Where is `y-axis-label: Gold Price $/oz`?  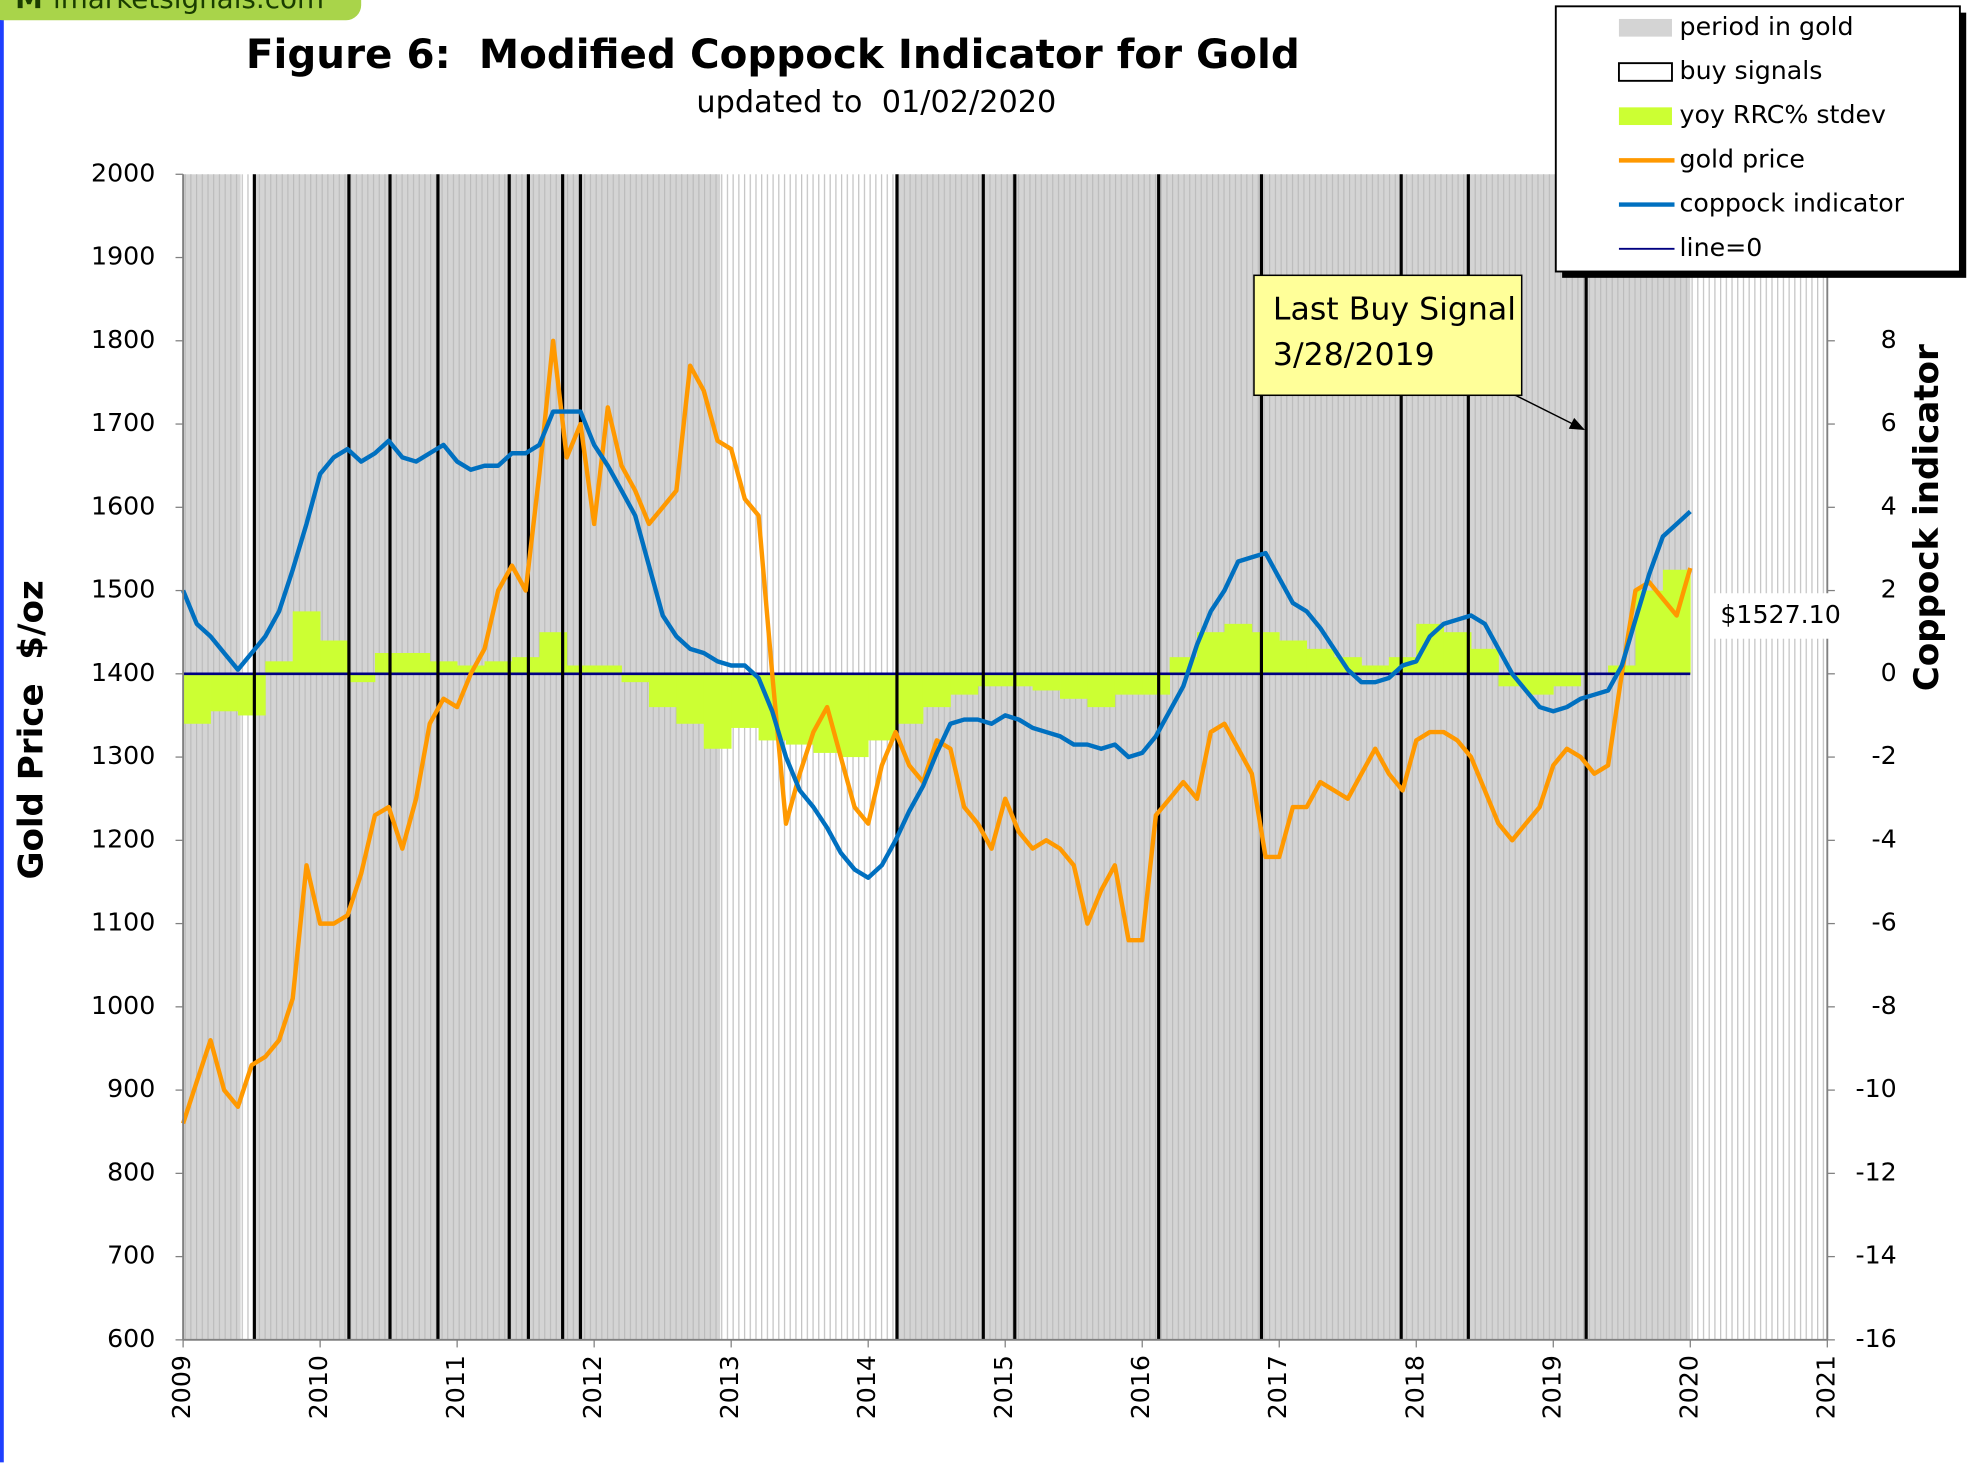
y-axis-label: Gold Price $/oz is located at coordinates (31, 729).